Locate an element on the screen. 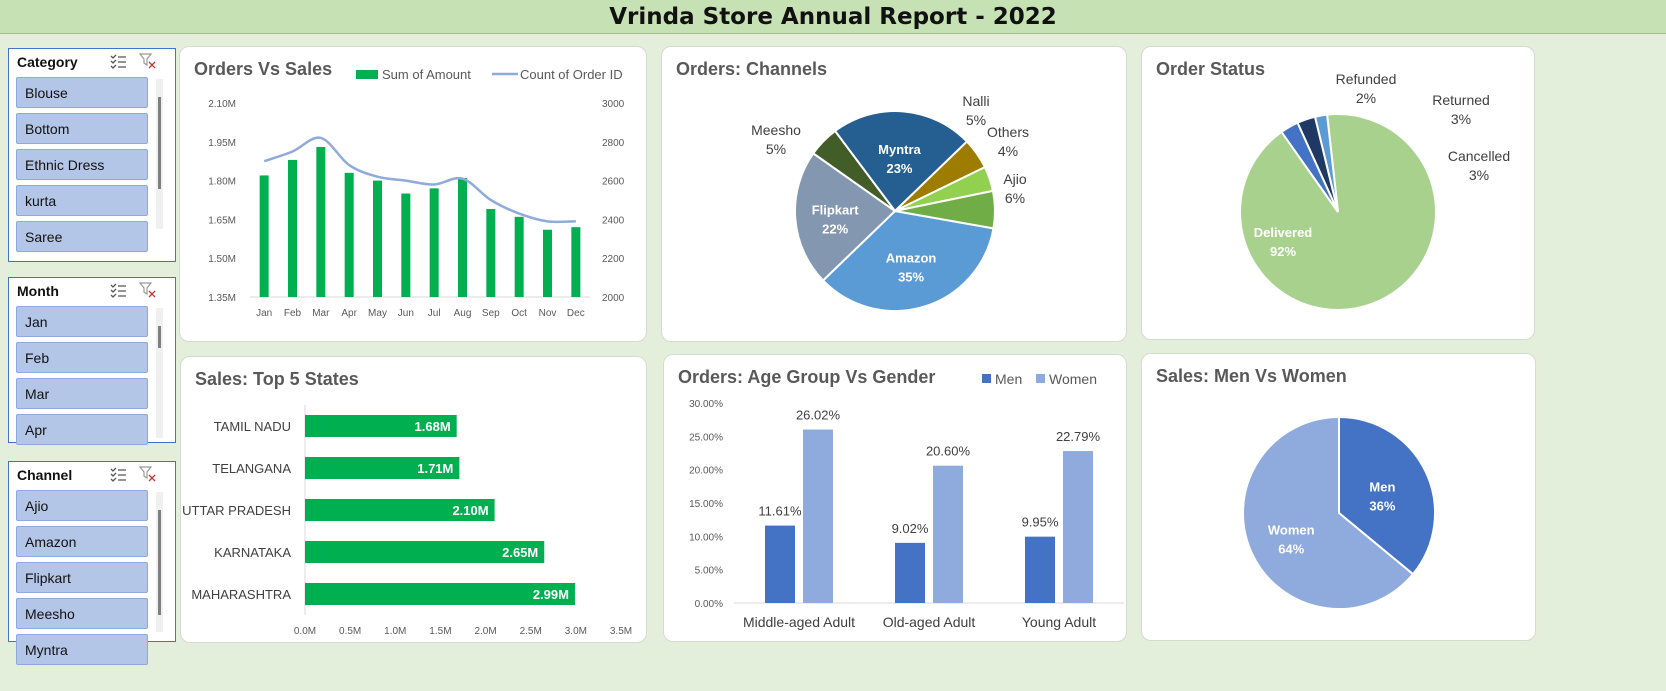 The height and width of the screenshot is (691, 1666). order-status-title: Order Status is located at coordinates (1211, 69).